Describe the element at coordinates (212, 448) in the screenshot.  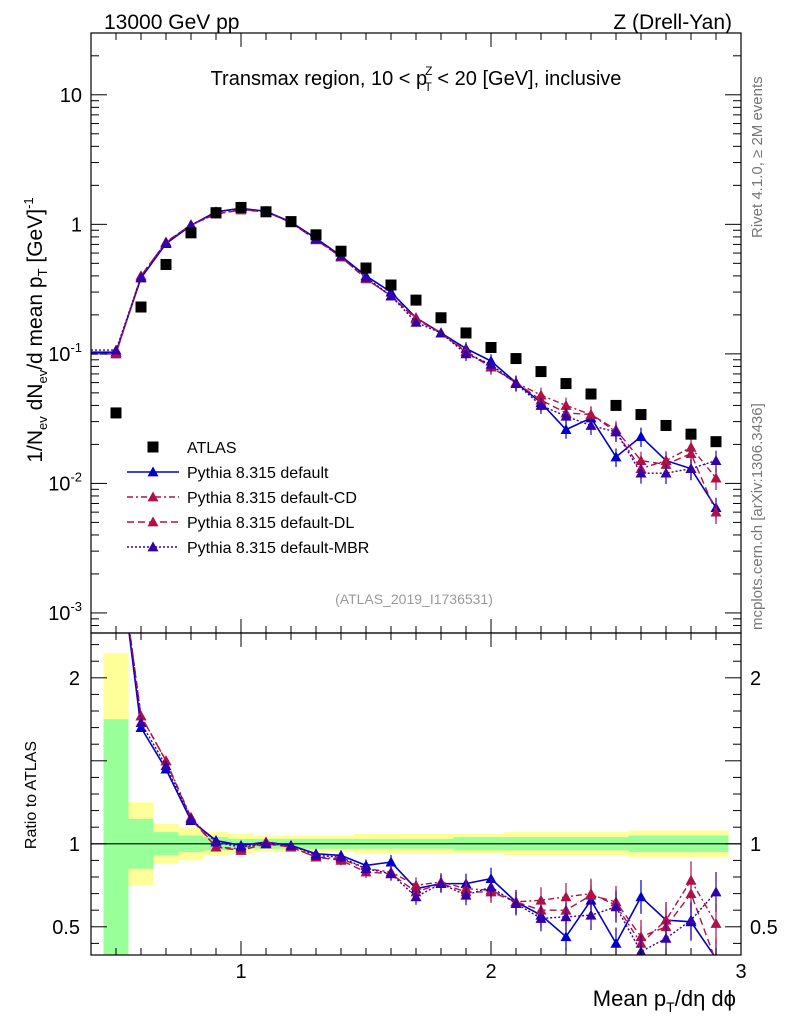
I see `legend-label: ATLAS` at that location.